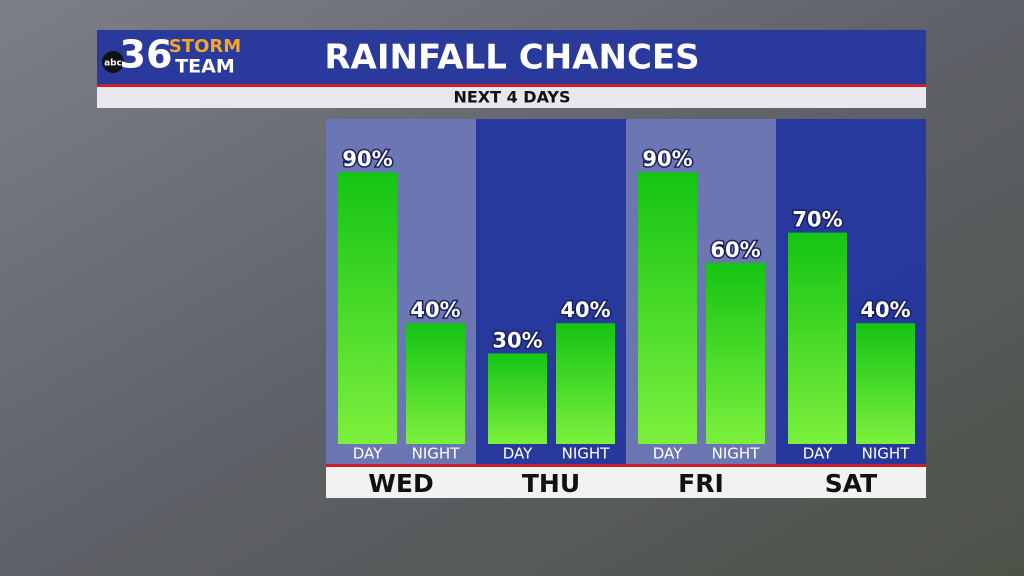 This screenshot has width=1024, height=576. I want to click on logo-circle, so click(113, 62).